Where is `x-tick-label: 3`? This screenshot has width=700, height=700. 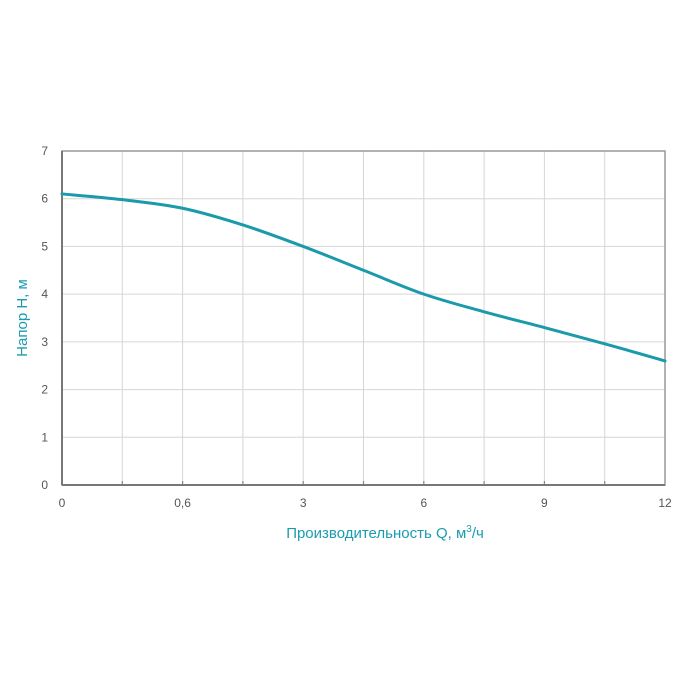
x-tick-label: 3 is located at coordinates (303, 503).